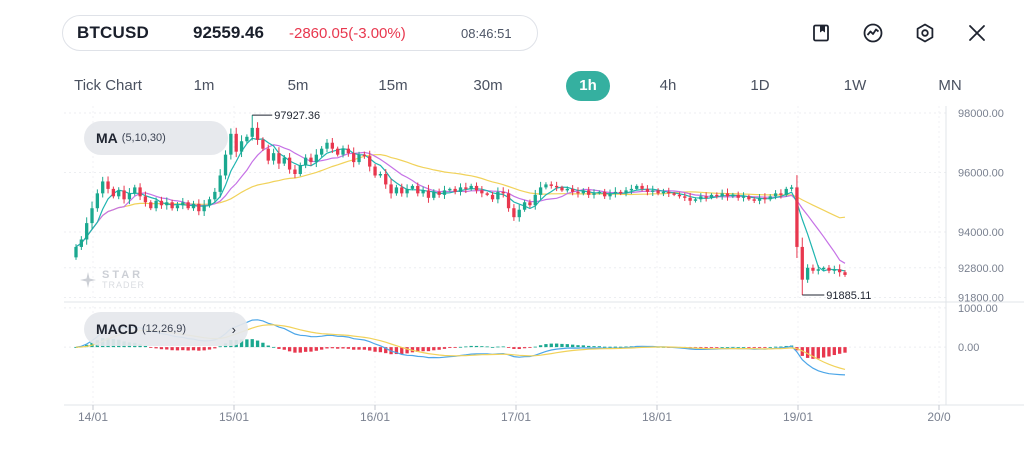 Image resolution: width=1024 pixels, height=471 pixels. What do you see at coordinates (393, 85) in the screenshot?
I see `tab-15m: 15m` at bounding box center [393, 85].